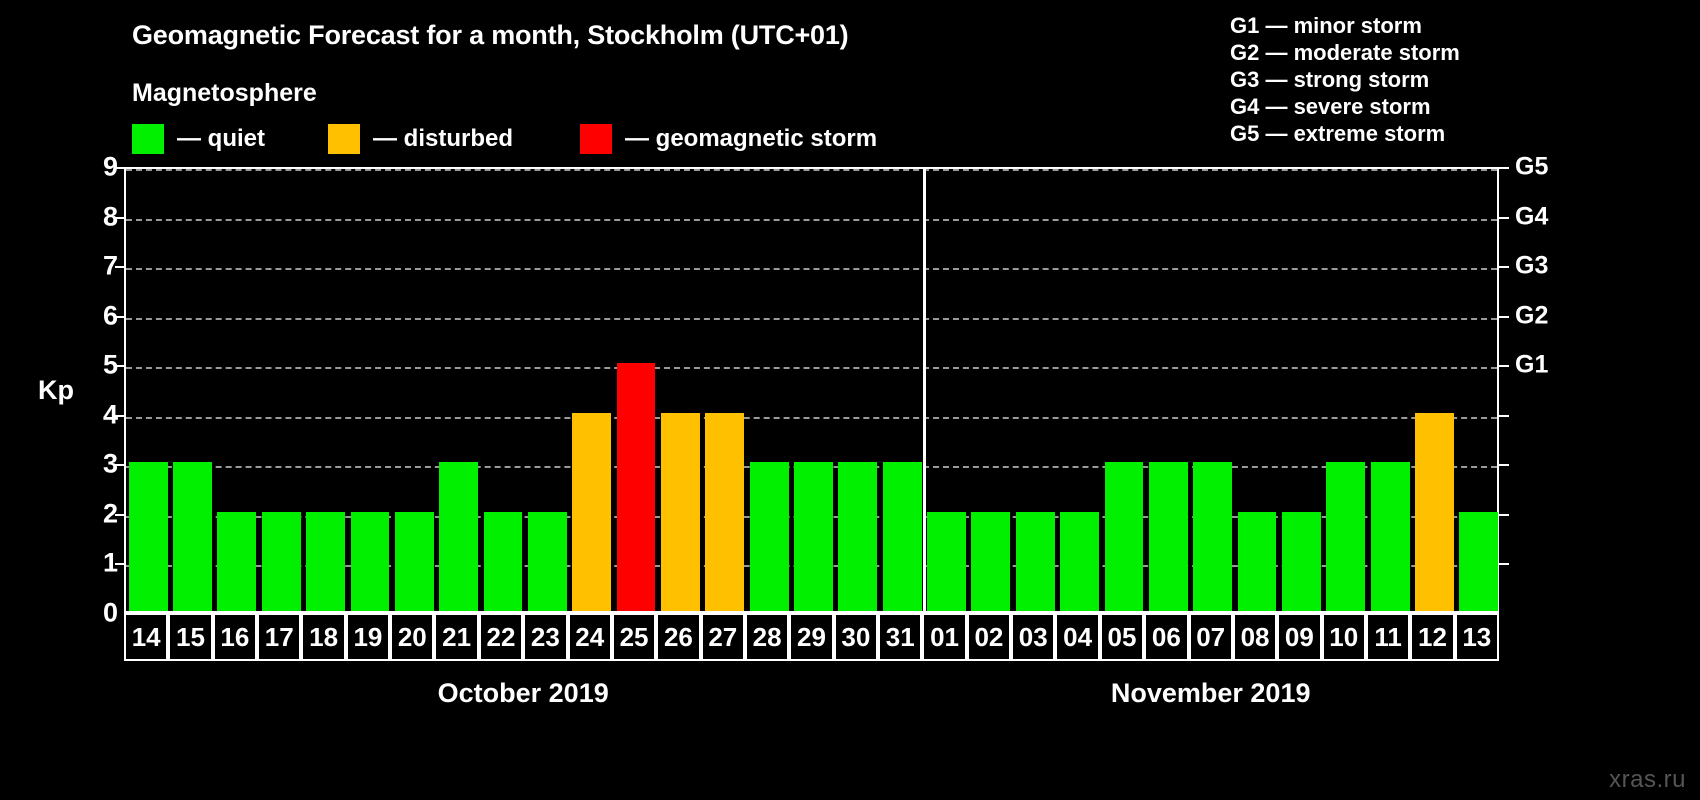 This screenshot has width=1700, height=800. Describe the element at coordinates (110, 463) in the screenshot. I see `y-tick-3: 3` at that location.